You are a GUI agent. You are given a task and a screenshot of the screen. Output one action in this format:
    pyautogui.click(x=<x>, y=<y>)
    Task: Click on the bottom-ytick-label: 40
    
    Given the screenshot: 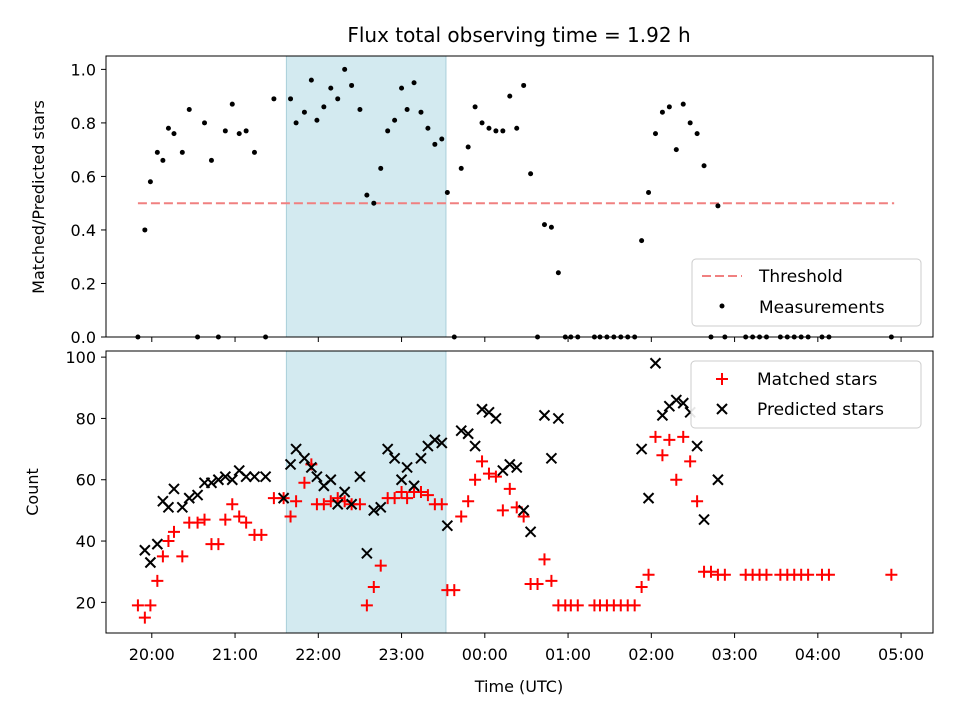 What is the action you would take?
    pyautogui.click(x=86, y=541)
    